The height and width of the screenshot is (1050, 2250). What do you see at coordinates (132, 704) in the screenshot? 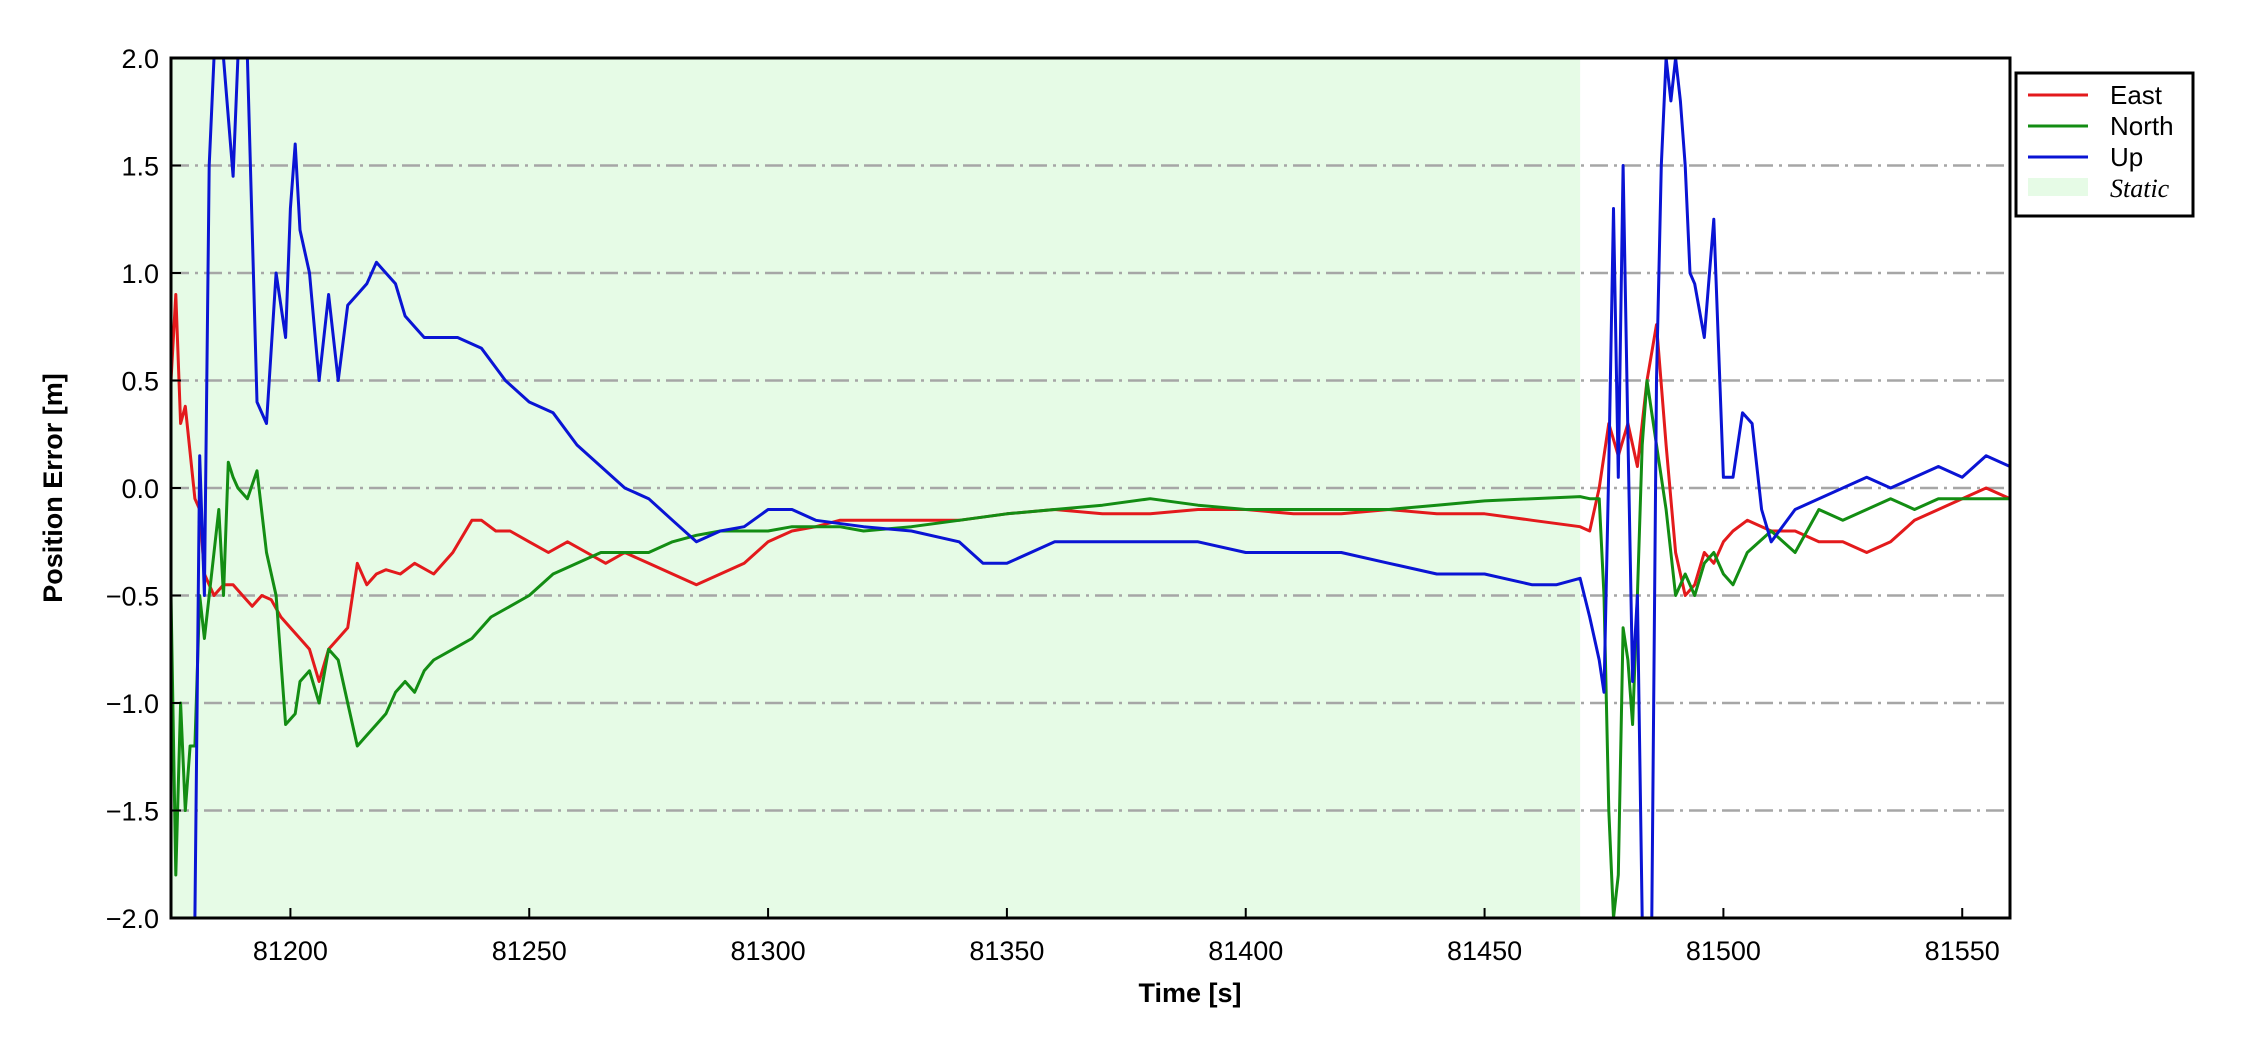
I see `y-tick-label: −1.0` at bounding box center [132, 704].